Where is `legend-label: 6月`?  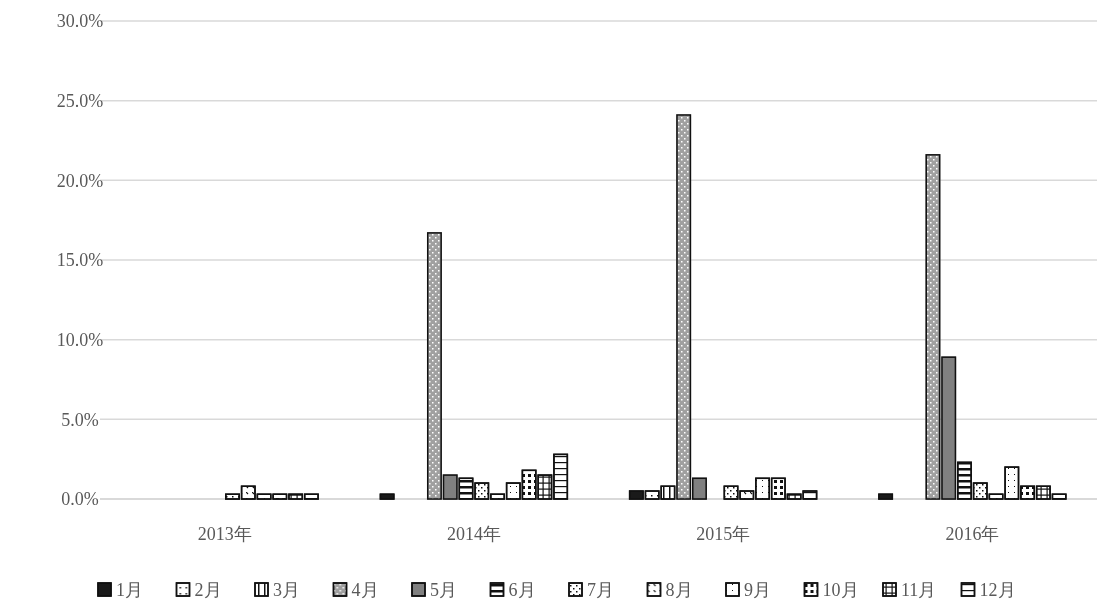 legend-label: 6月 is located at coordinates (522, 590).